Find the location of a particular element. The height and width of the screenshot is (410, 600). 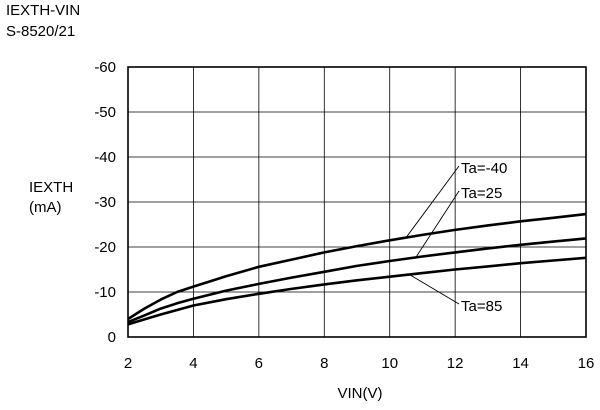

y-axis-unit: (mA) is located at coordinates (45, 207).